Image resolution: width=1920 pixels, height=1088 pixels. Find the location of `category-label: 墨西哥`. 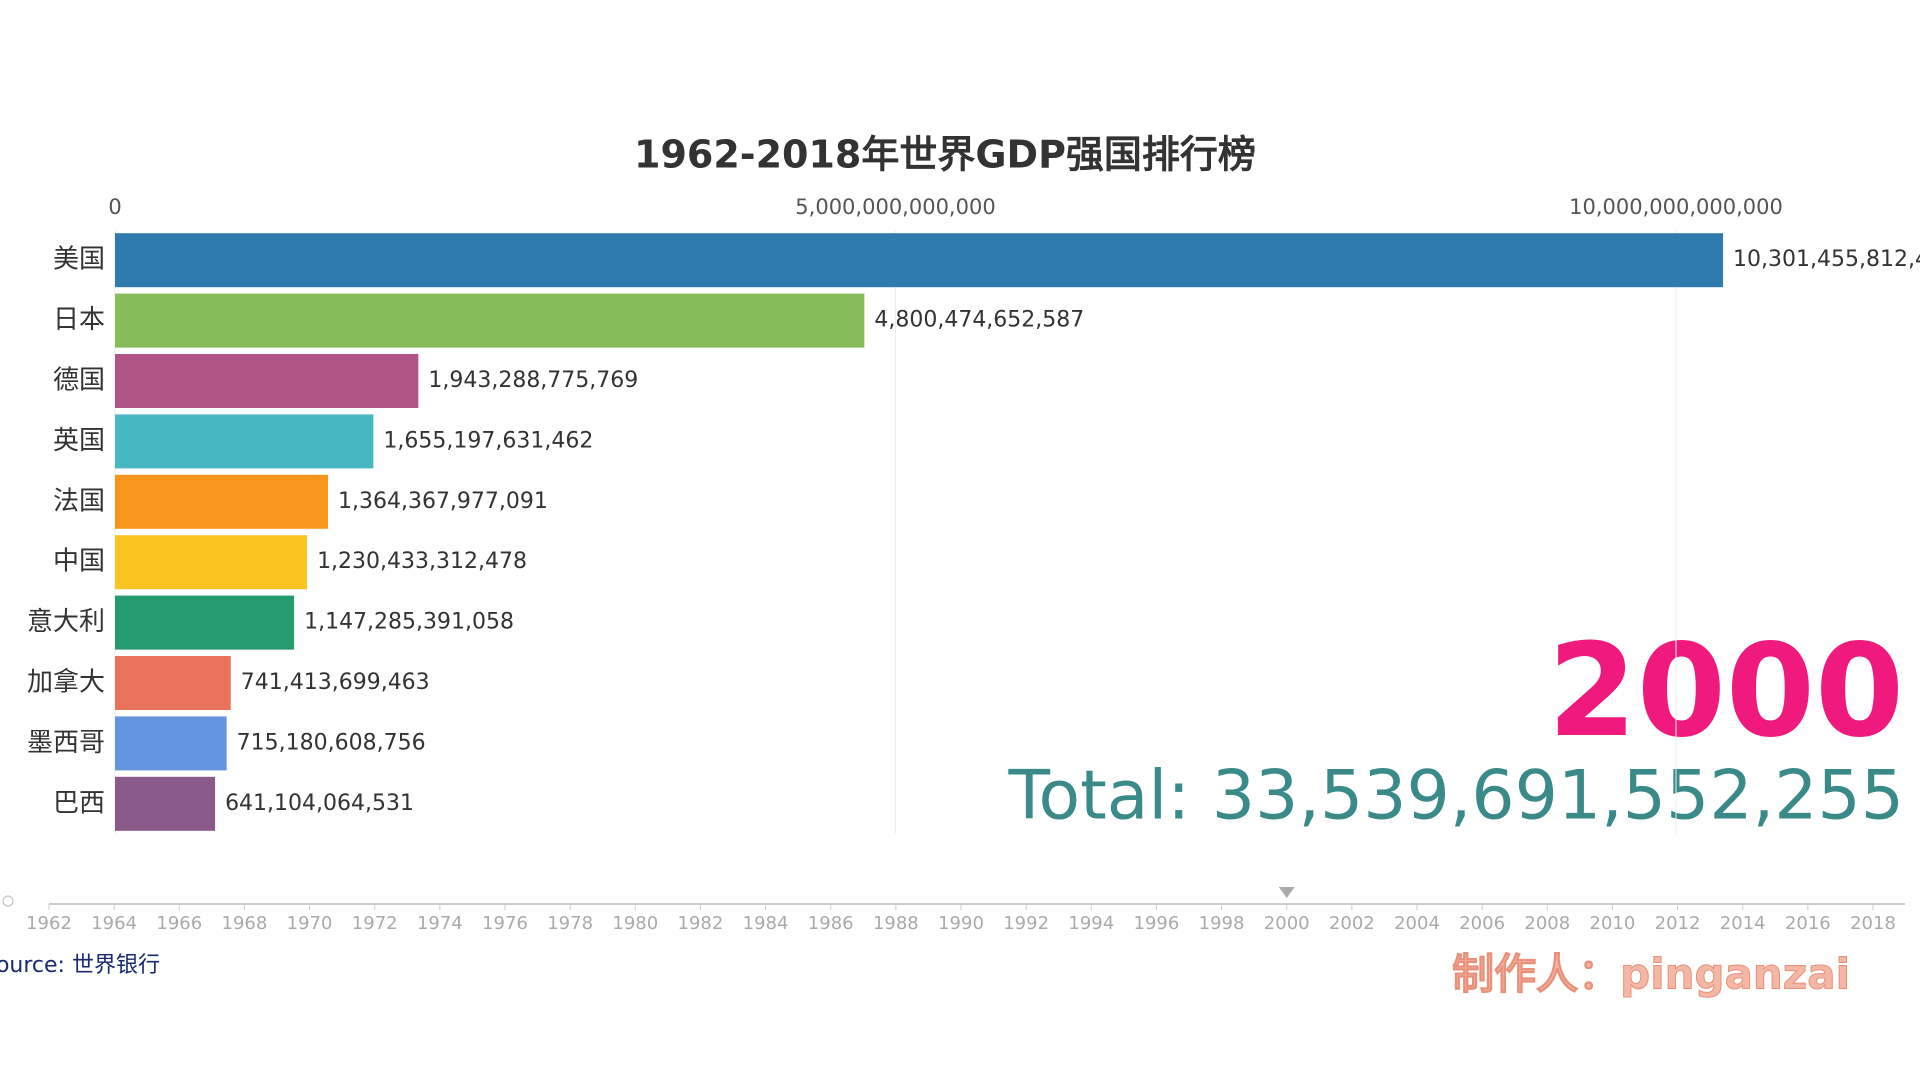

category-label: 墨西哥 is located at coordinates (66, 743).